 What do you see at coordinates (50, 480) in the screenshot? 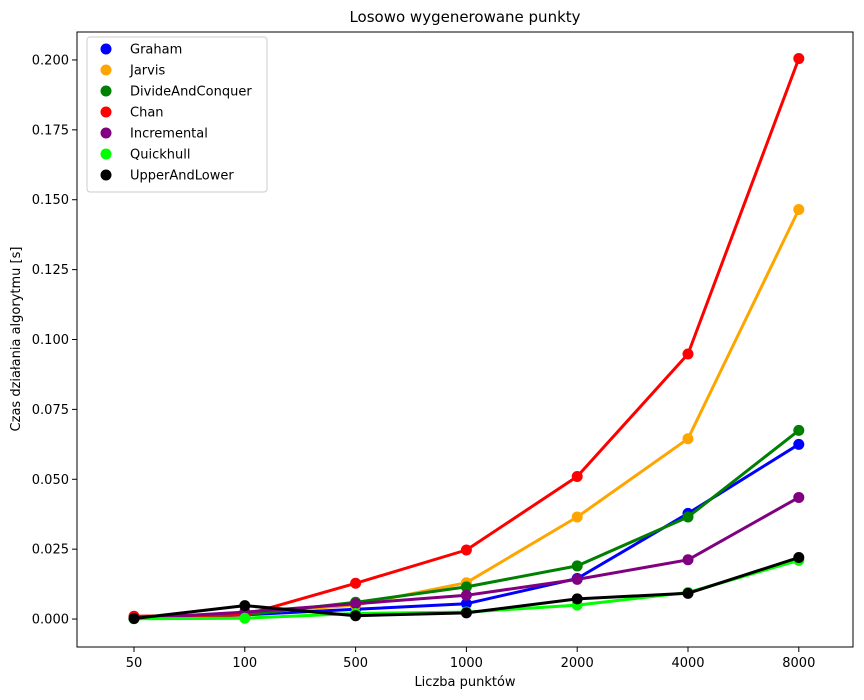
I see `y-tick-label: 0.050` at bounding box center [50, 480].